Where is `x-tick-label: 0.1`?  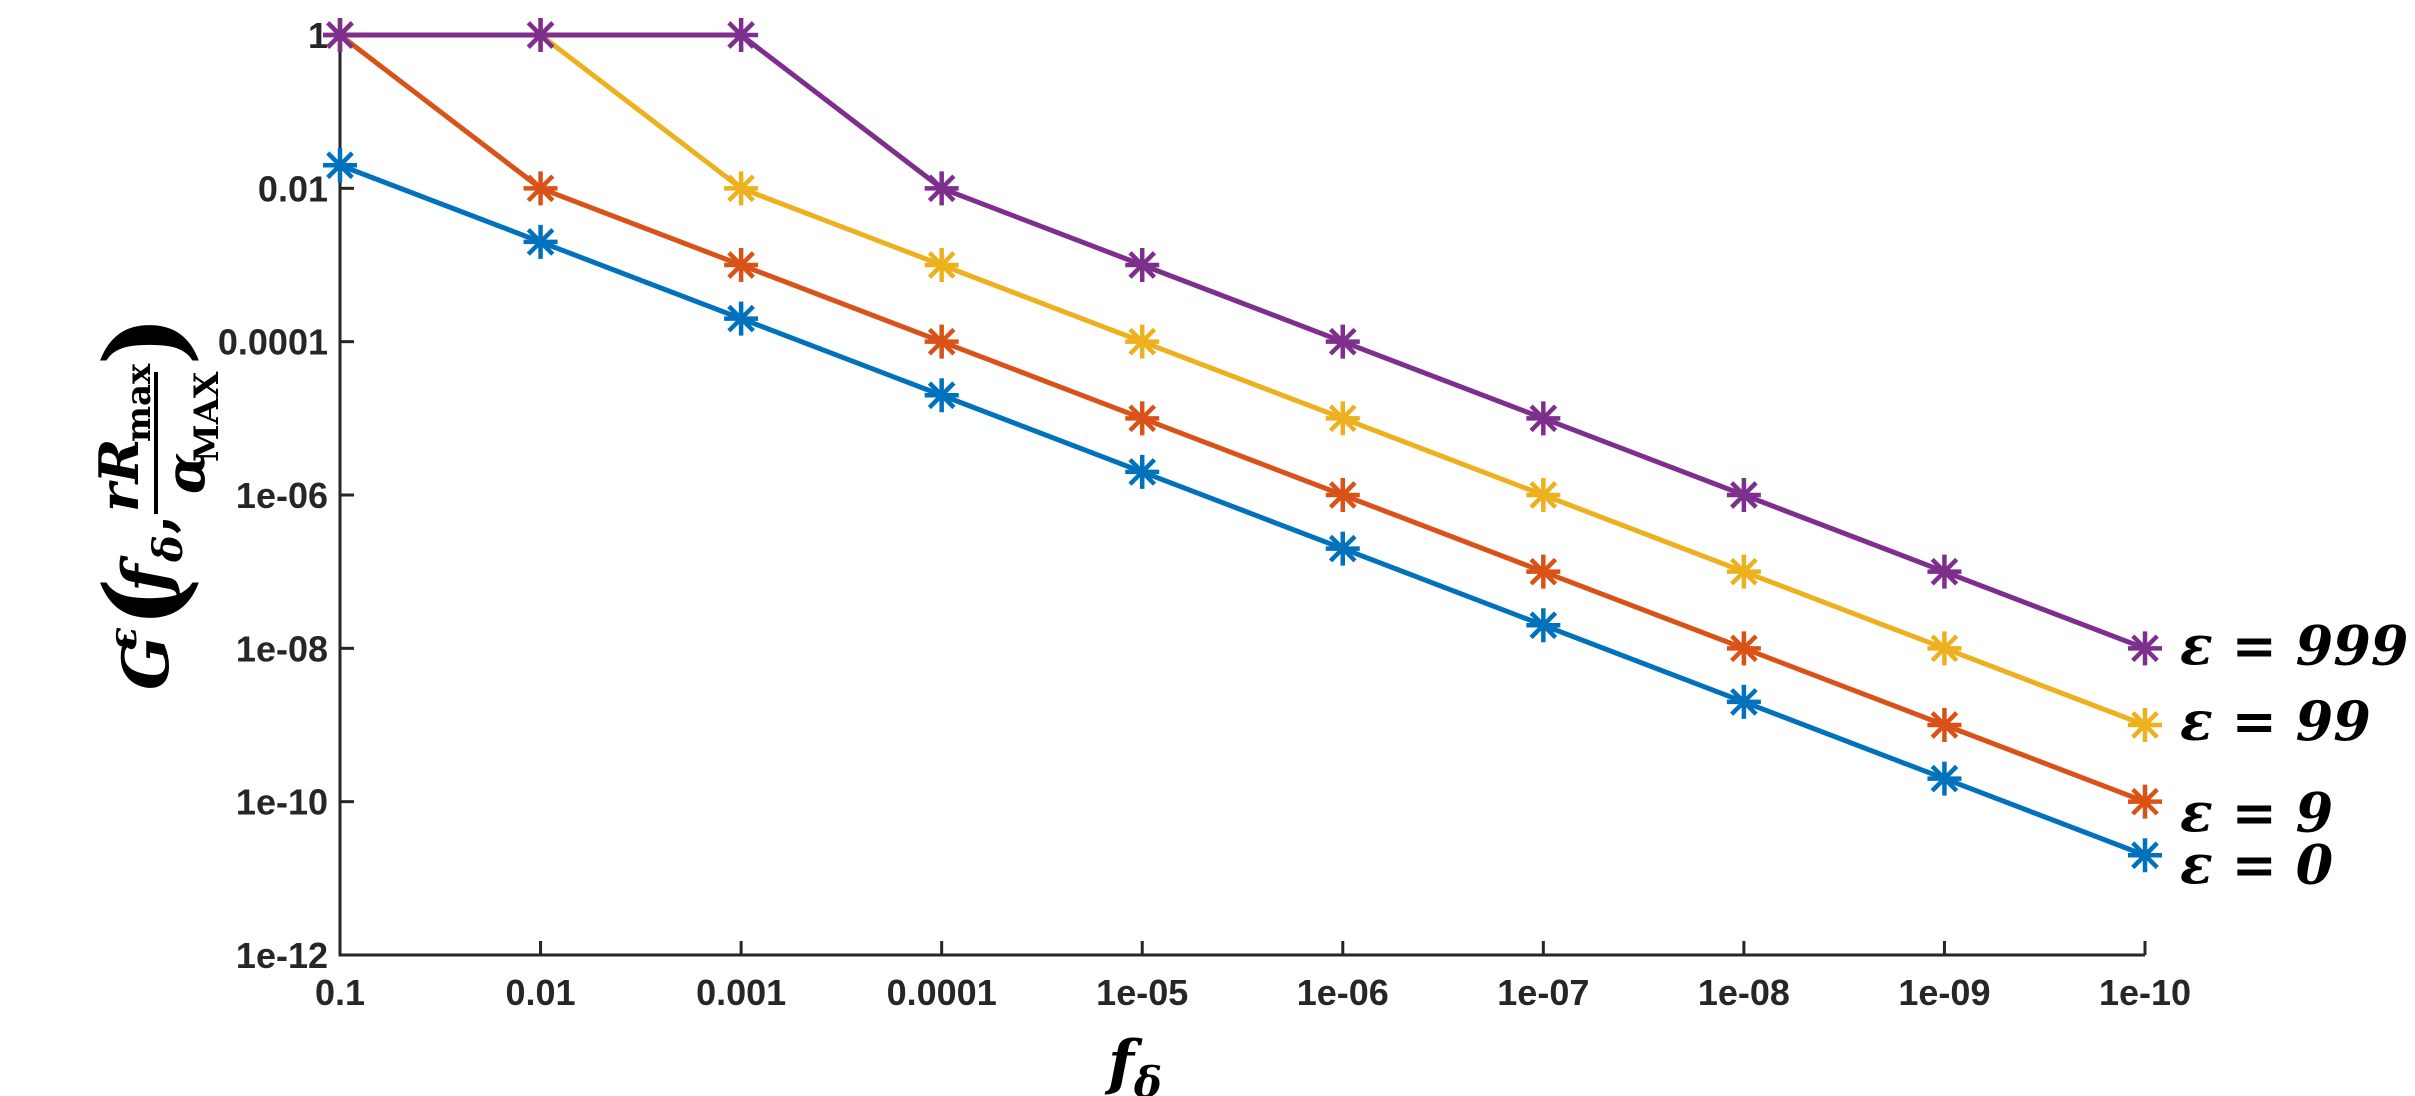
x-tick-label: 0.1 is located at coordinates (340, 992).